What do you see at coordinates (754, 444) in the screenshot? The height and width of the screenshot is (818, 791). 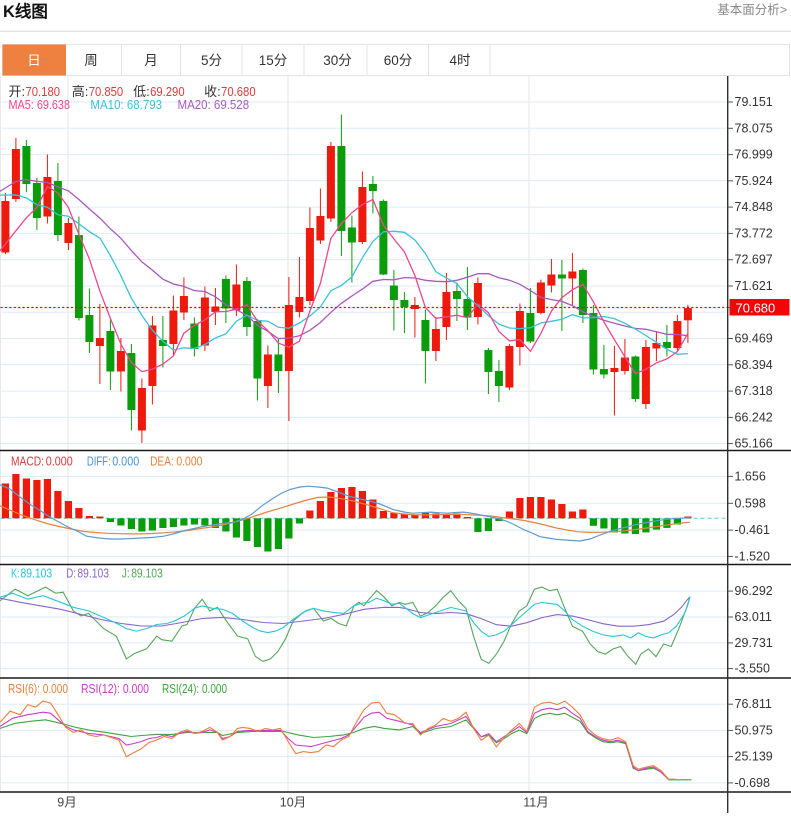 I see `svg-text: 65.166` at bounding box center [754, 444].